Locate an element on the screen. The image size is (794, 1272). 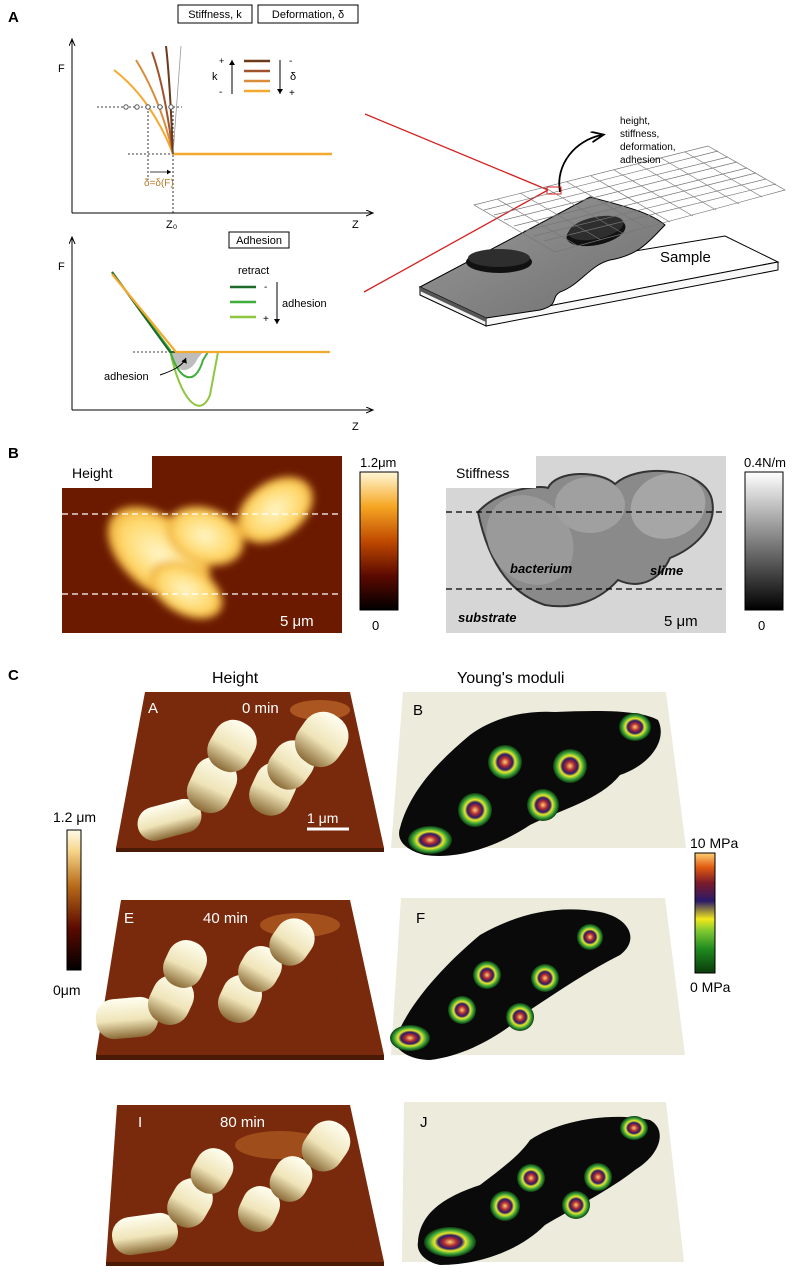
adhesion-box-text: Adhesion is located at coordinates (259, 241).